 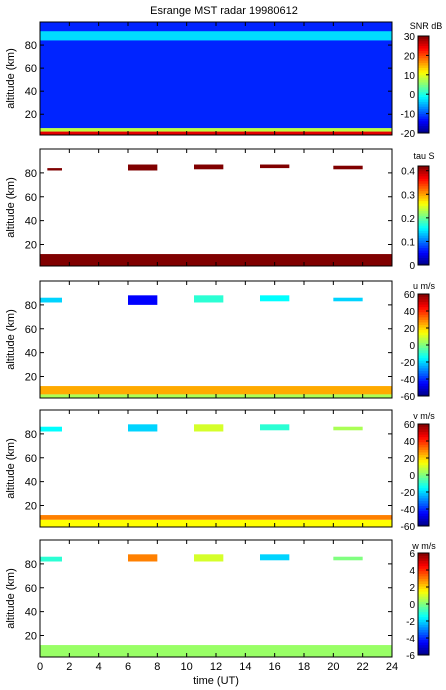 What do you see at coordinates (11, 468) in the screenshot?
I see `v-y-axis-label: altitude (km)` at bounding box center [11, 468].